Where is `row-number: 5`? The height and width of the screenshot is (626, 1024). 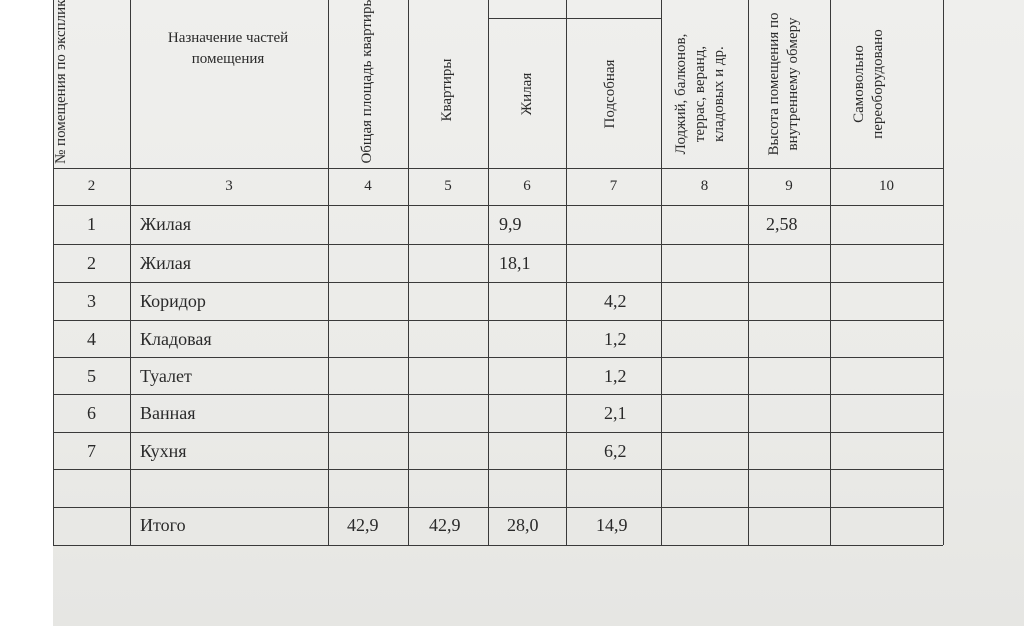 row-number: 5 is located at coordinates (91, 376).